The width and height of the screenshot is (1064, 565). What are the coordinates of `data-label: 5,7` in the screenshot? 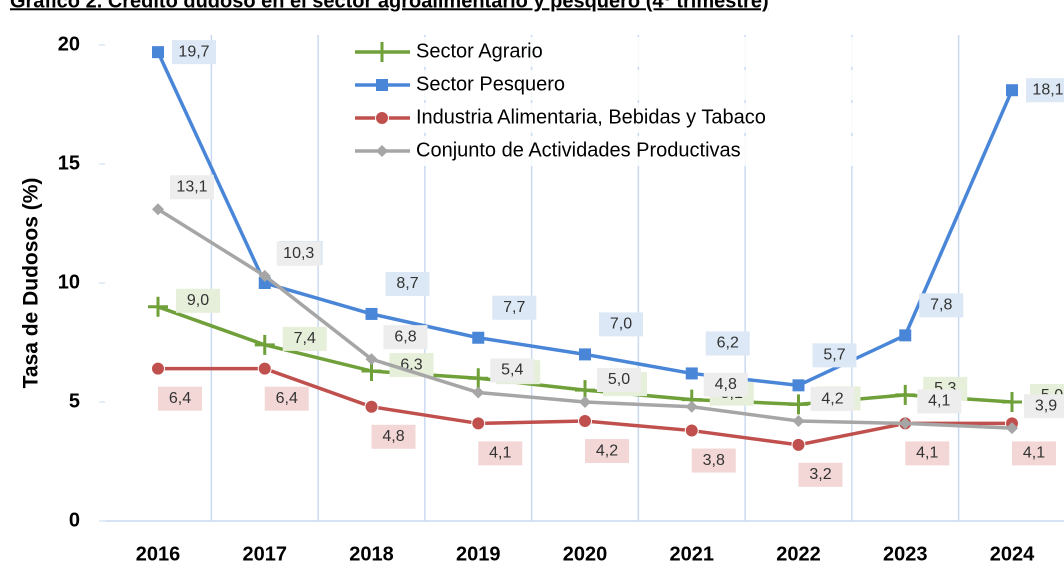 It's located at (834, 355).